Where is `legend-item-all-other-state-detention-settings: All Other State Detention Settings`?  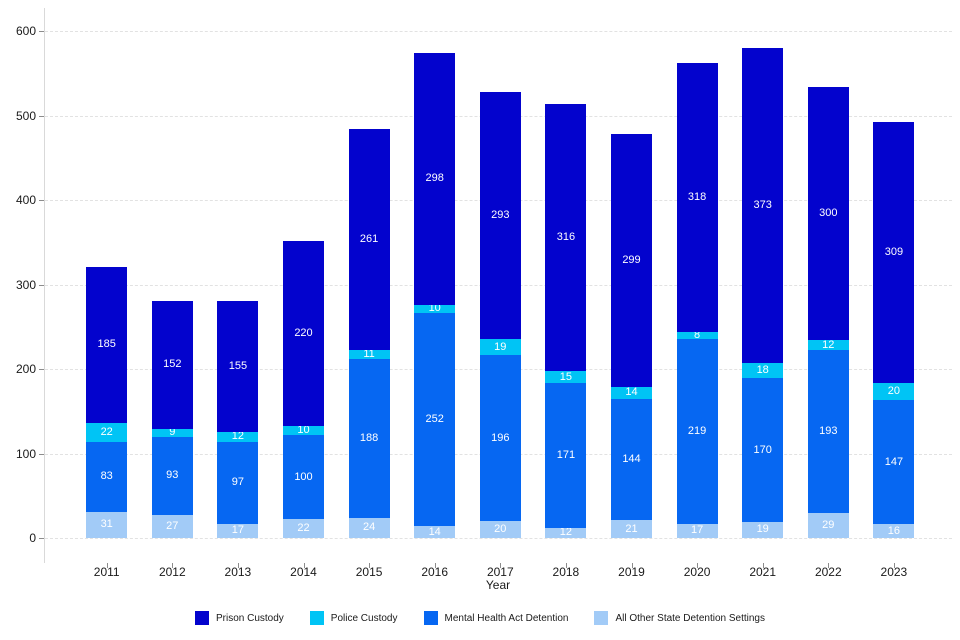 legend-item-all-other-state-detention-settings: All Other State Detention Settings is located at coordinates (679, 618).